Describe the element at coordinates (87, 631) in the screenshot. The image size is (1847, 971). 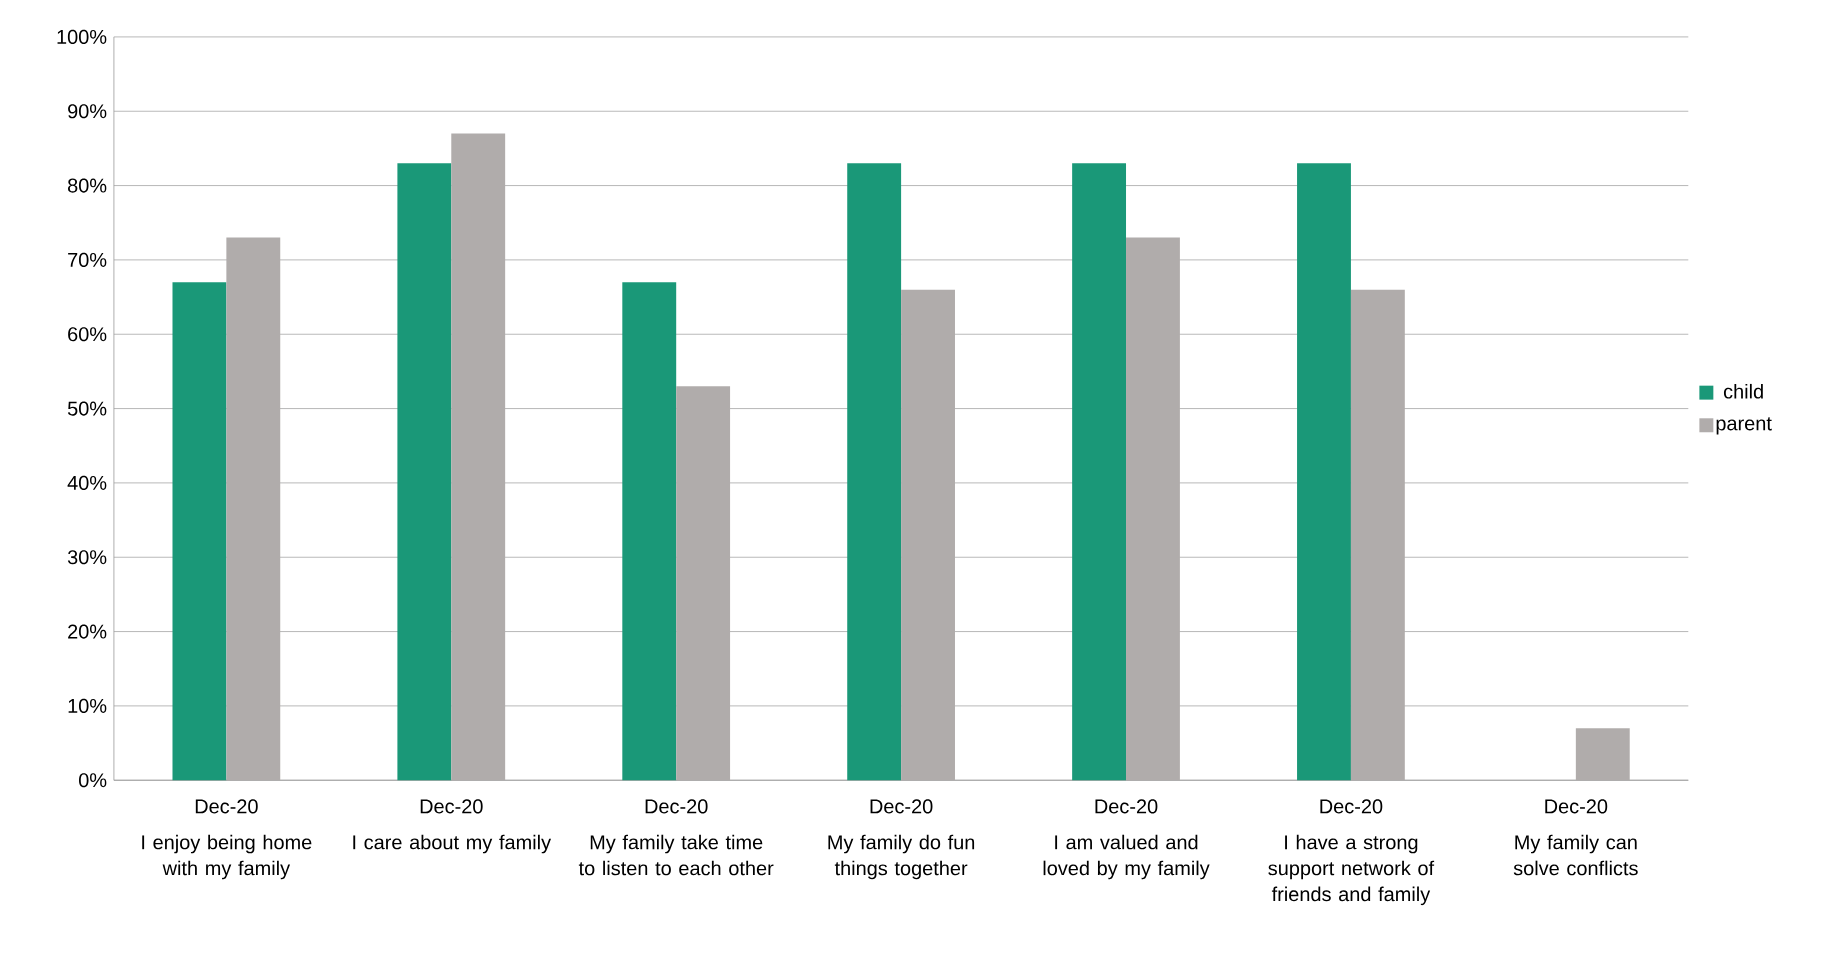
I see `y-tick-label: 20%` at that location.